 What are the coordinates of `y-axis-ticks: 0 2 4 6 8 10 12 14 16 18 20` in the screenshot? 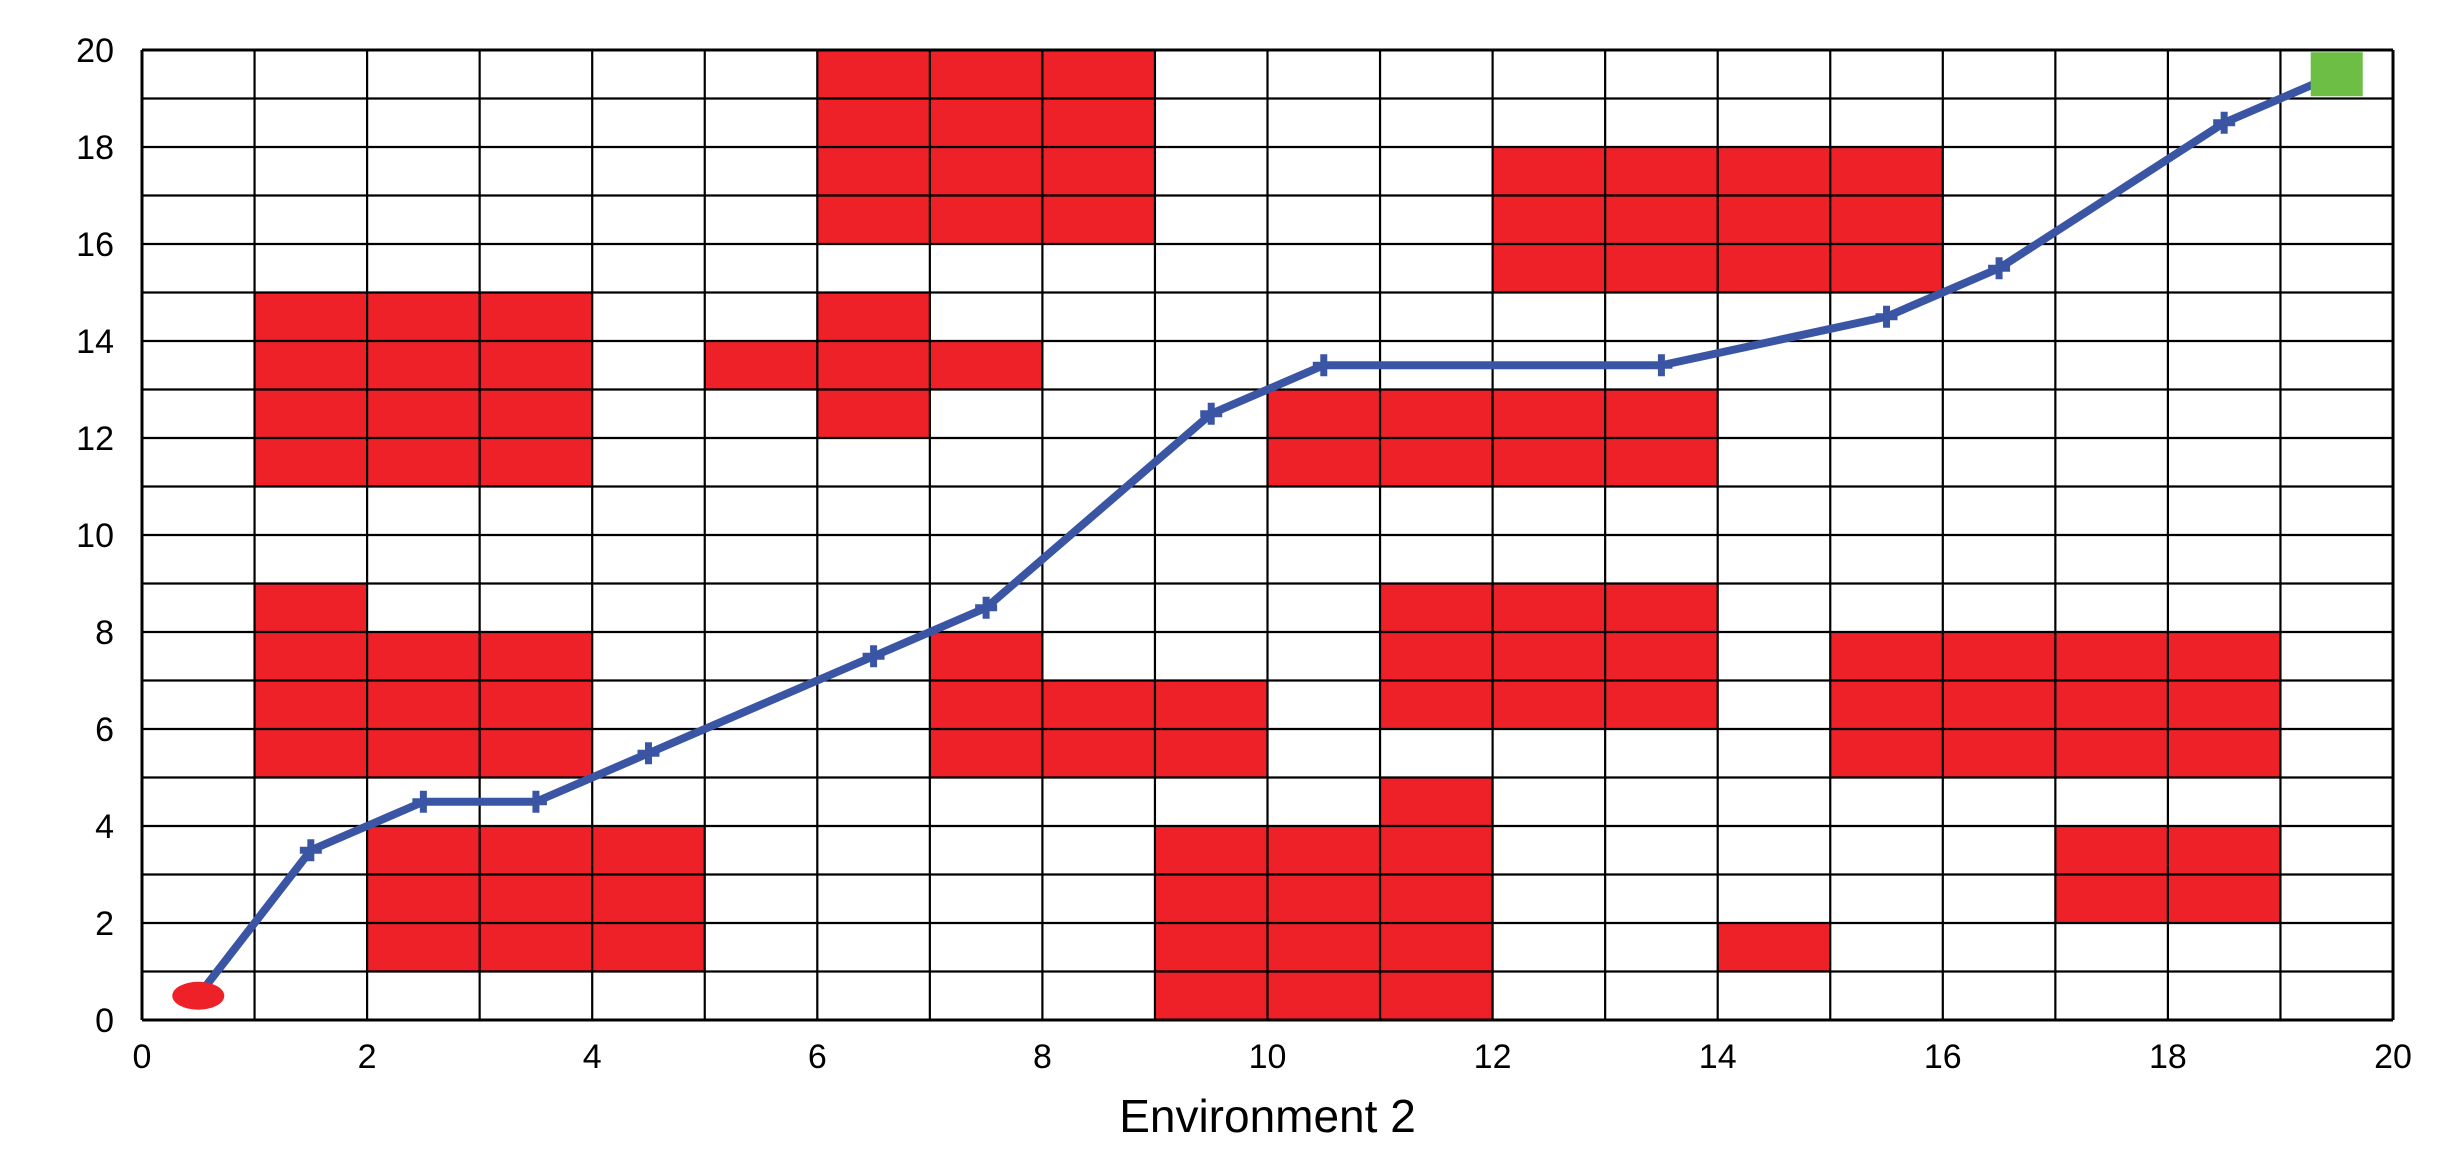 It's located at (95, 536).